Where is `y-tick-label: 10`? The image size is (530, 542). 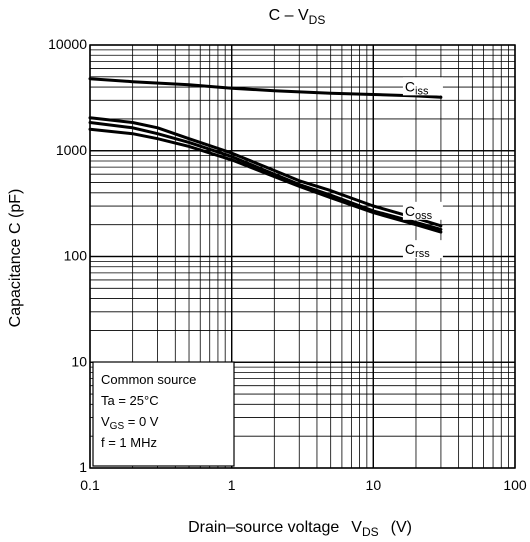 y-tick-label: 10 is located at coordinates (79, 361).